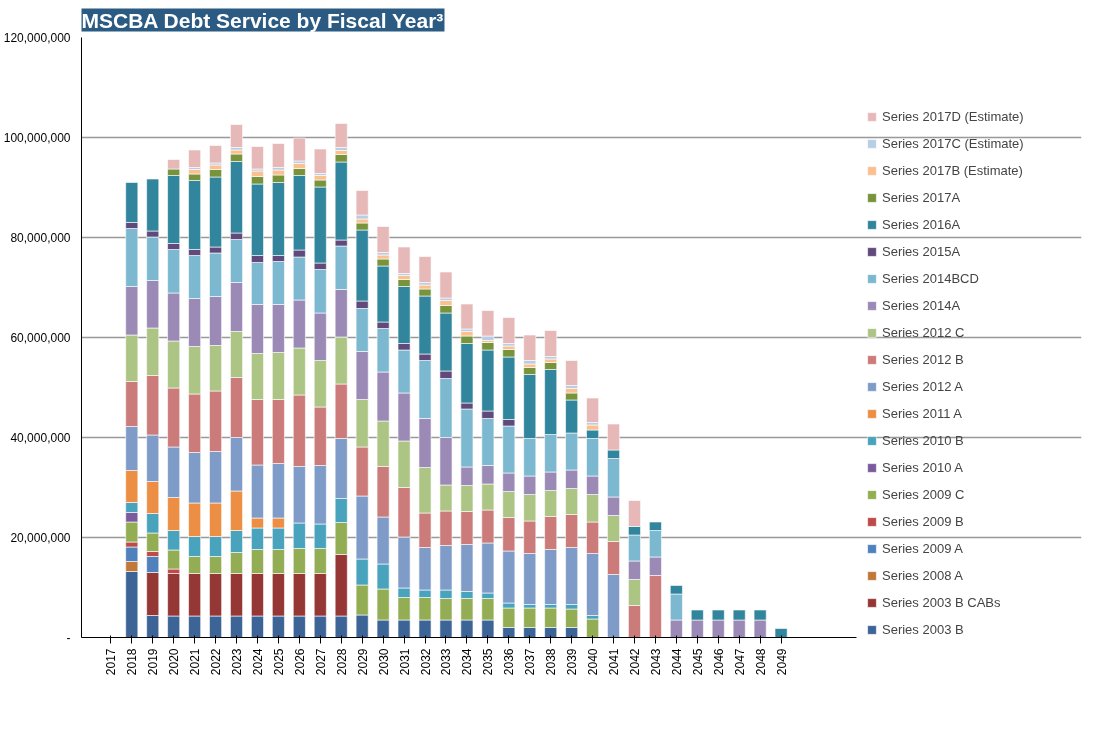 This screenshot has width=1103, height=743. Describe the element at coordinates (278, 662) in the screenshot. I see `x-tick-label: 2025` at that location.